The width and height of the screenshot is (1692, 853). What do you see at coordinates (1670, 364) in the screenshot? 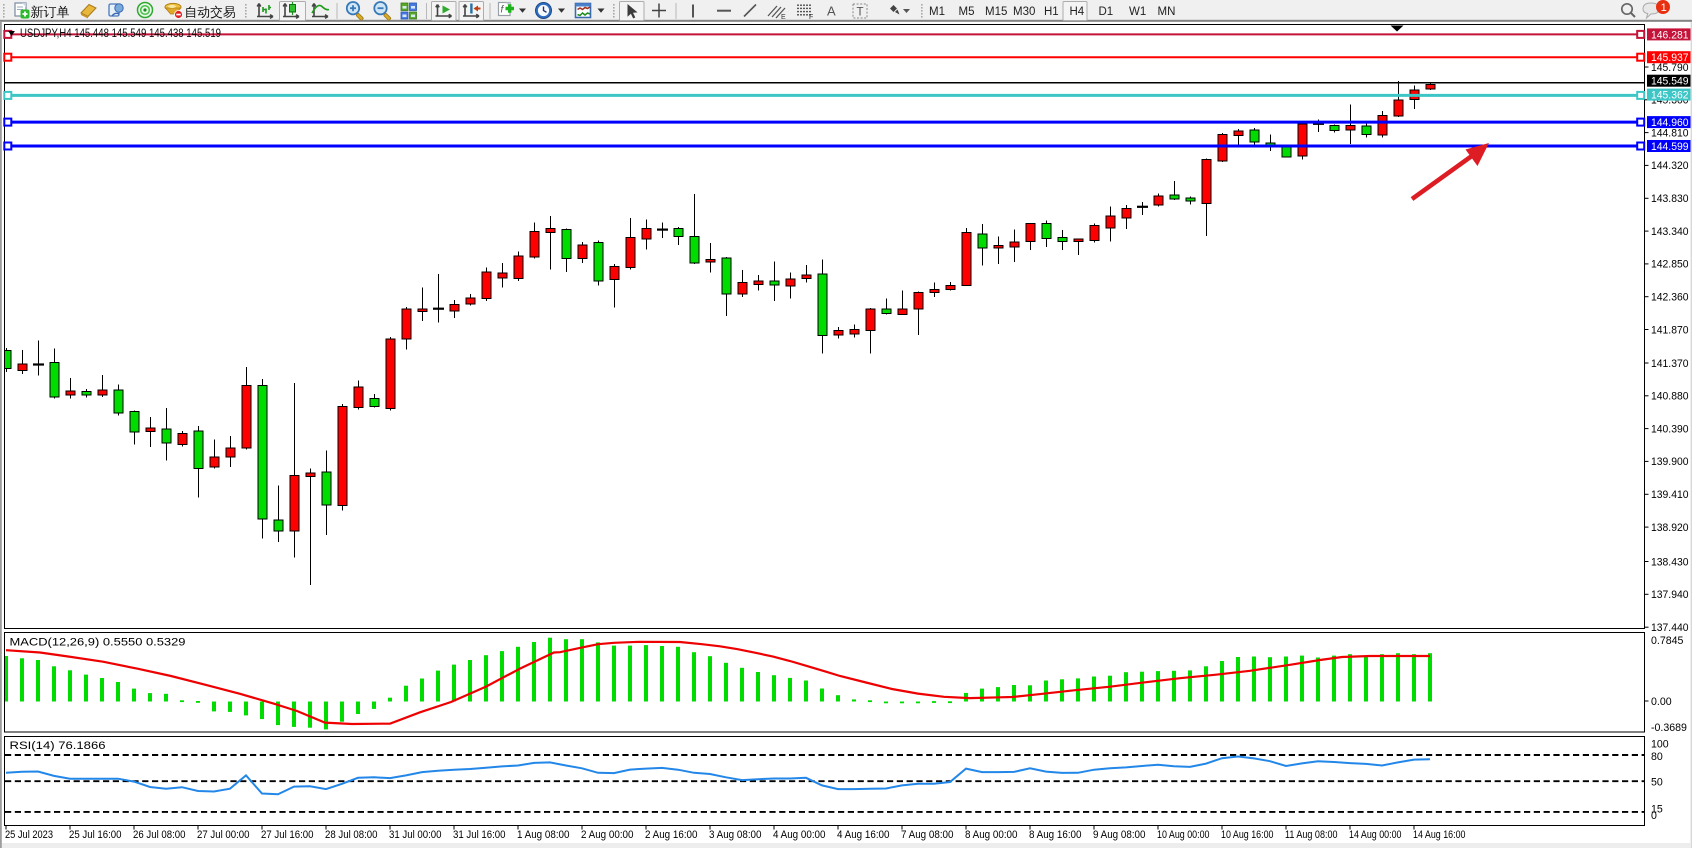
I see `svg-text: 141.370` at bounding box center [1670, 364].